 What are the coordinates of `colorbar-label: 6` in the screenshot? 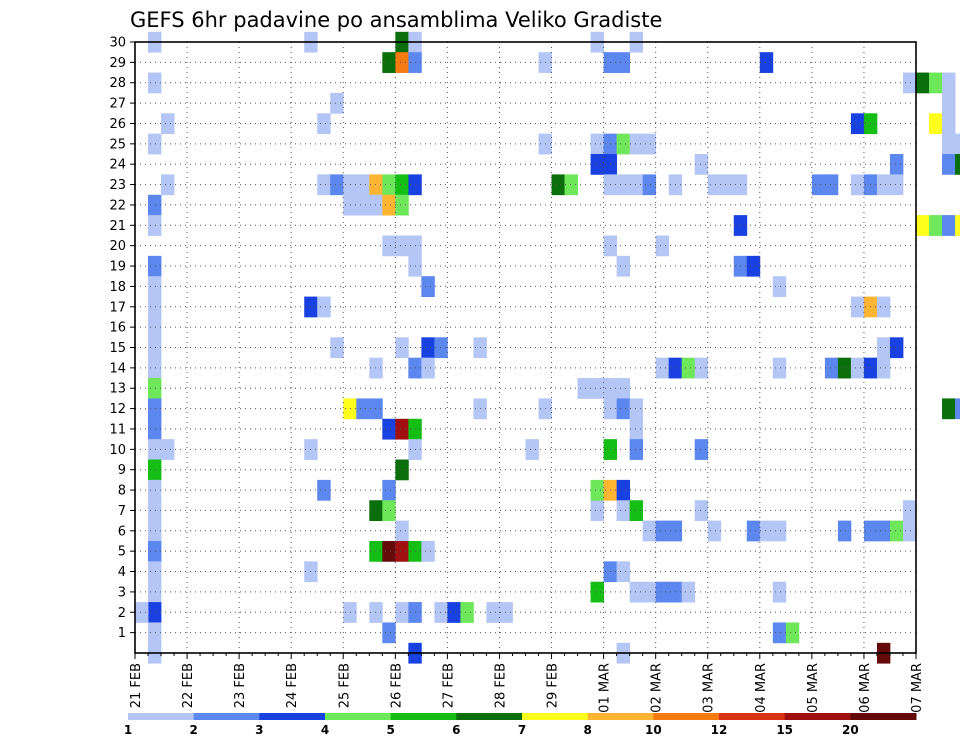 It's located at (456, 730).